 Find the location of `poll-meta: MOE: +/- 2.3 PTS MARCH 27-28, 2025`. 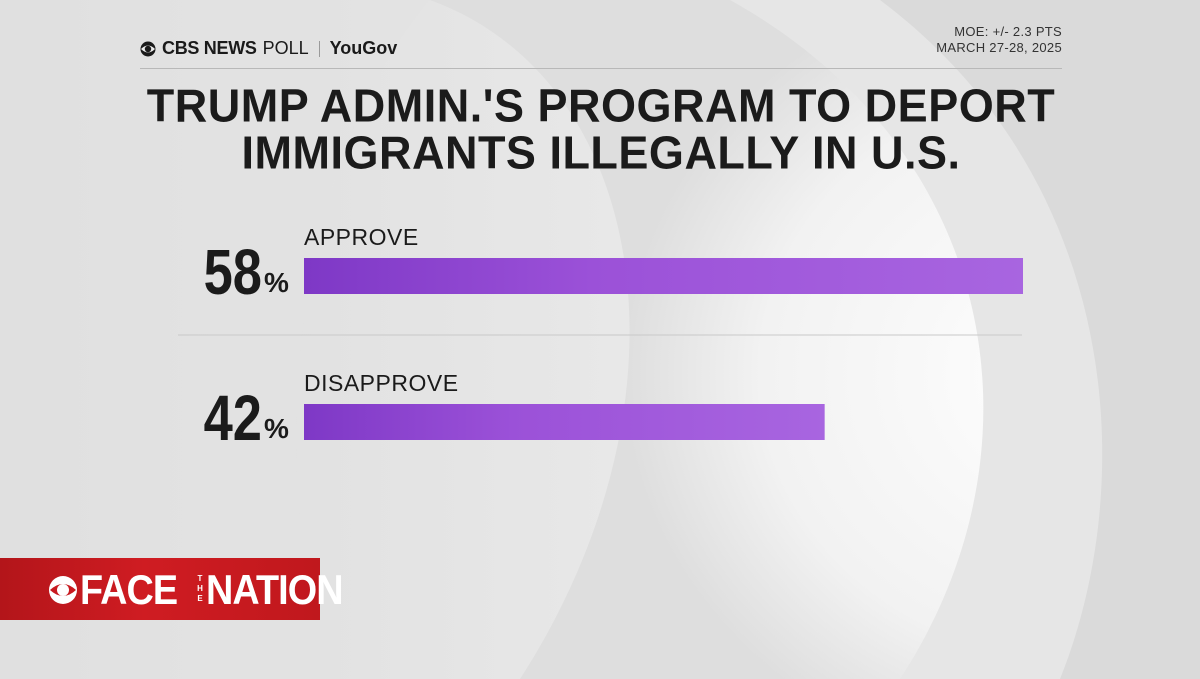

poll-meta: MOE: +/- 2.3 PTS MARCH 27-28, 2025 is located at coordinates (999, 40).